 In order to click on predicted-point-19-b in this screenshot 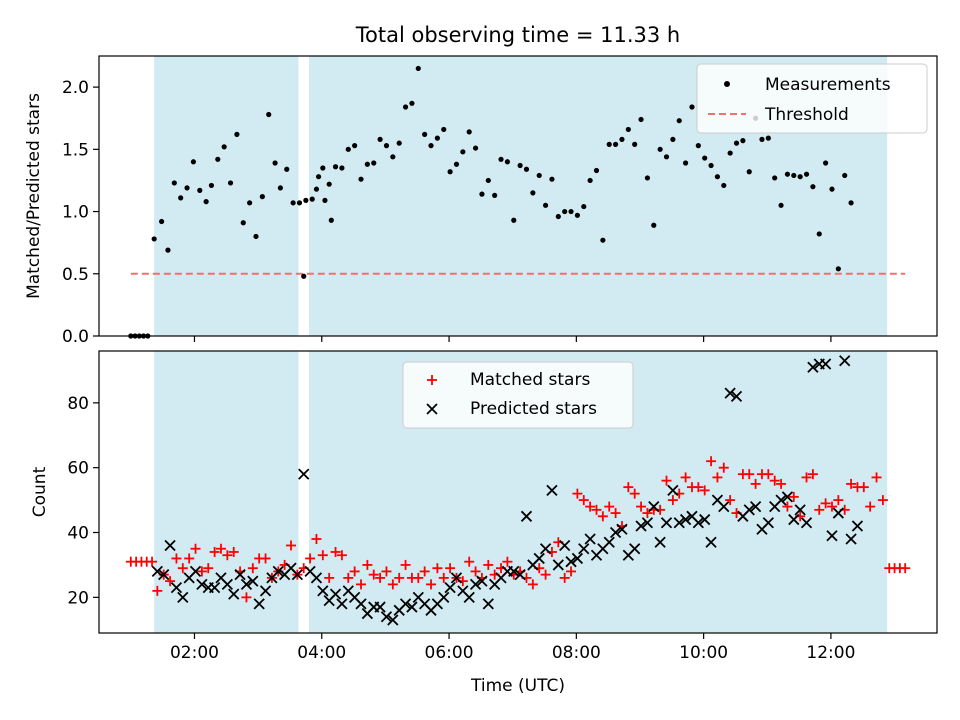, I will do `click(278, 571)`.